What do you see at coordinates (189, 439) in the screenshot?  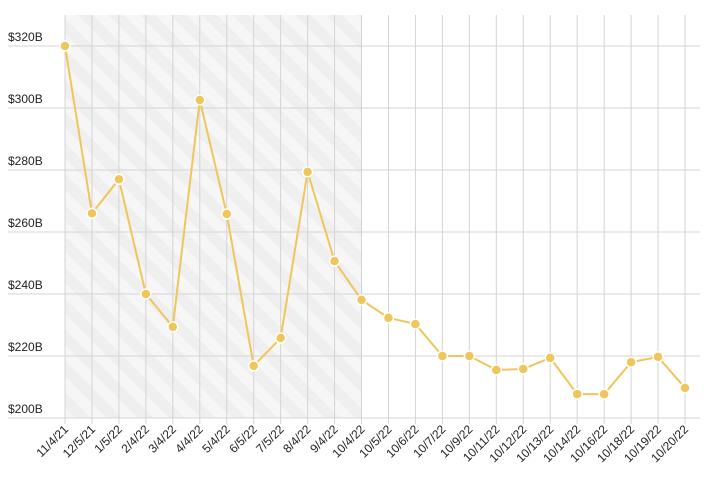 I see `x-tick-label: 4/4/22` at bounding box center [189, 439].